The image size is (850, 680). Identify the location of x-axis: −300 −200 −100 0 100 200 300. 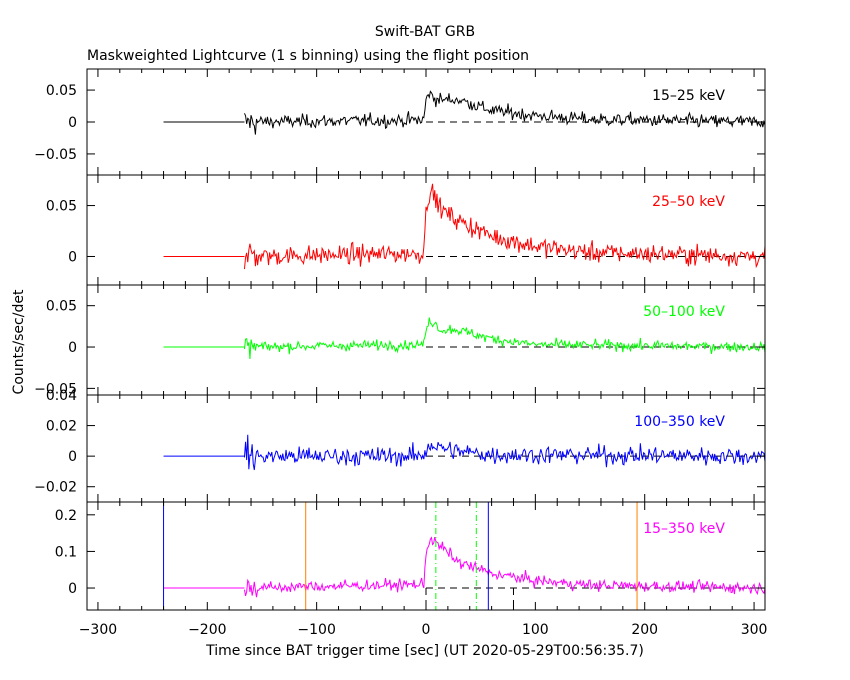
(423, 630).